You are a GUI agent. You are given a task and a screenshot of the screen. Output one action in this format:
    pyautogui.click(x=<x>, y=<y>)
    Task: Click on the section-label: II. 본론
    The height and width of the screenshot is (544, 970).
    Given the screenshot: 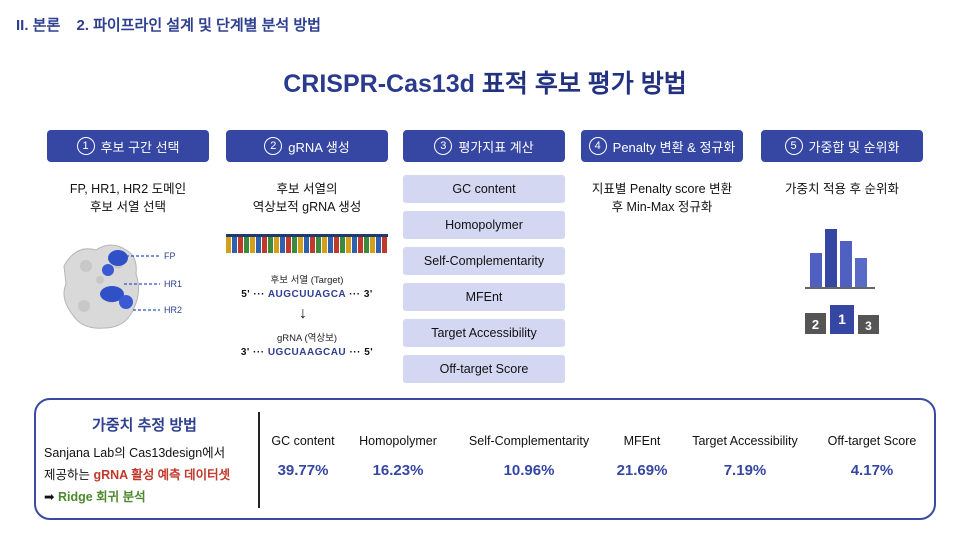 What is the action you would take?
    pyautogui.click(x=38, y=25)
    